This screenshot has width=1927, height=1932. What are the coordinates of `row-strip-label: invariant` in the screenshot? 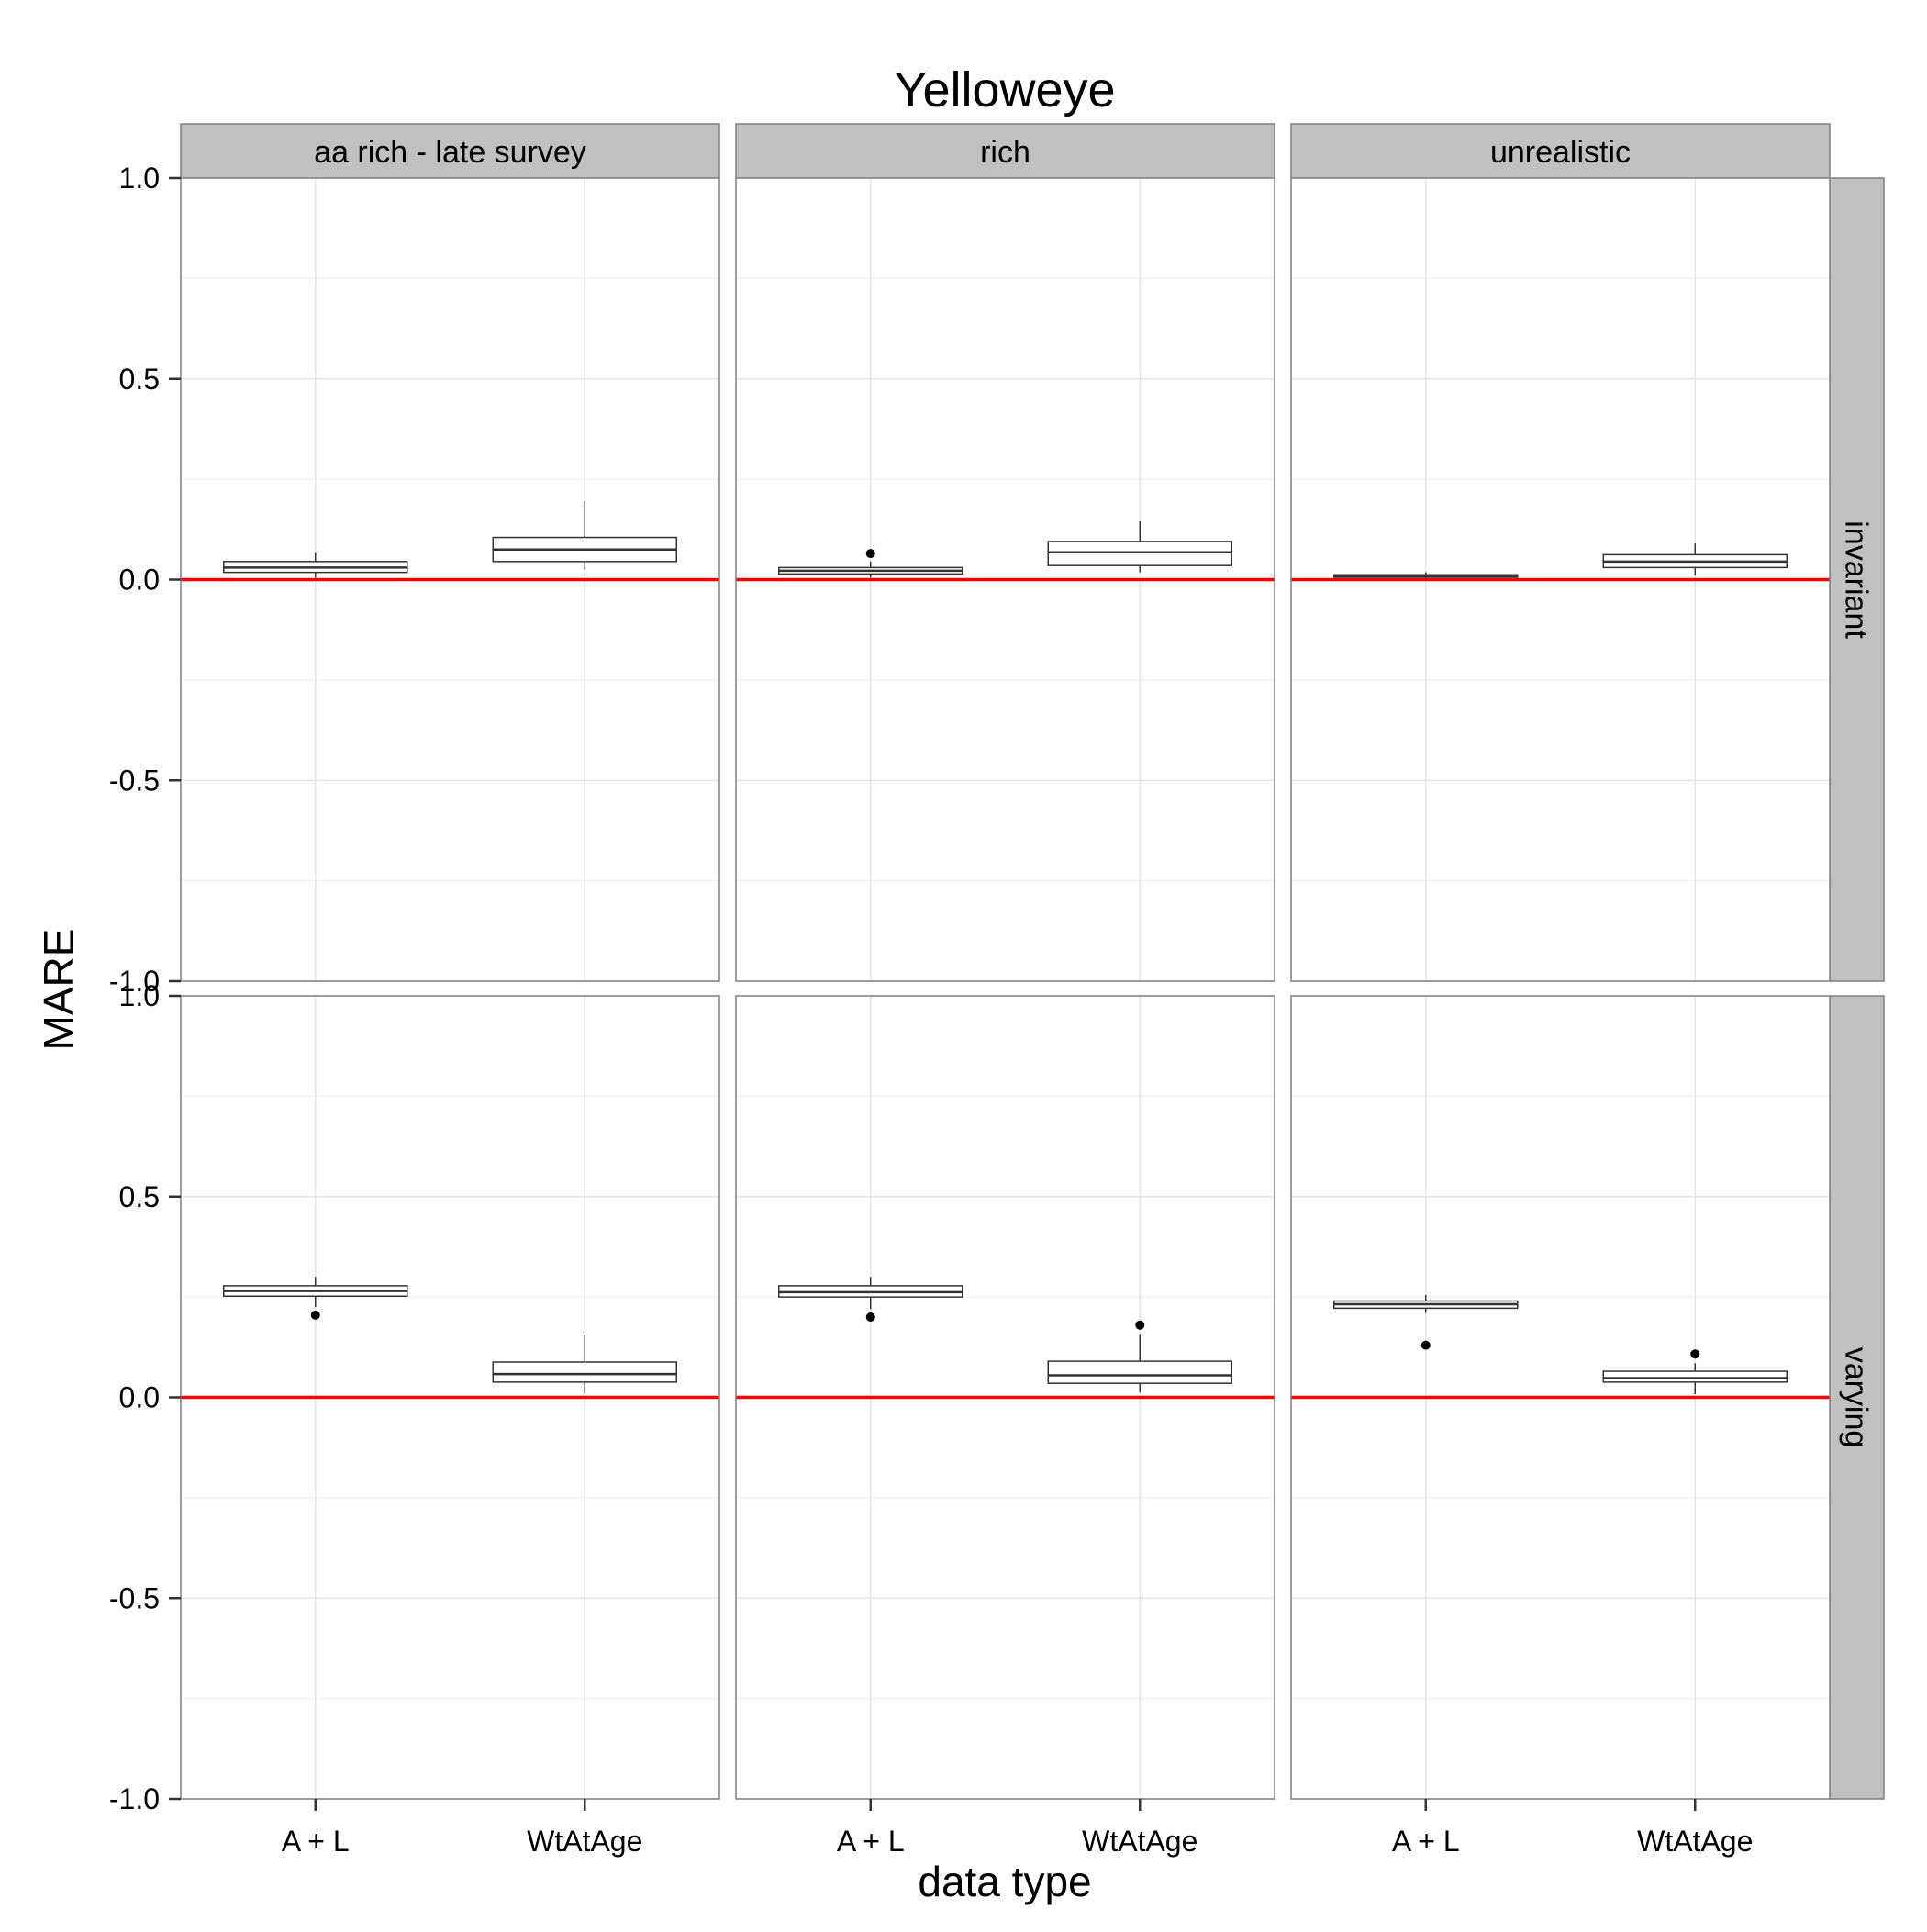 It's located at (1856, 579).